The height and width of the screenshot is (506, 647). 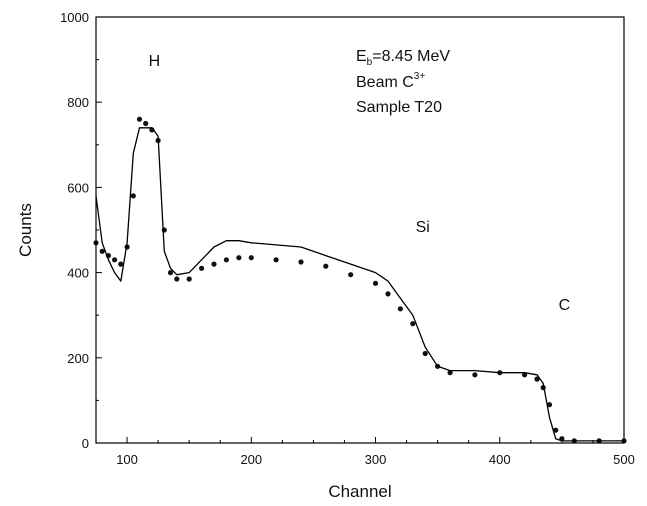 What do you see at coordinates (361, 56) in the screenshot?
I see `info-energy-prefix: E` at bounding box center [361, 56].